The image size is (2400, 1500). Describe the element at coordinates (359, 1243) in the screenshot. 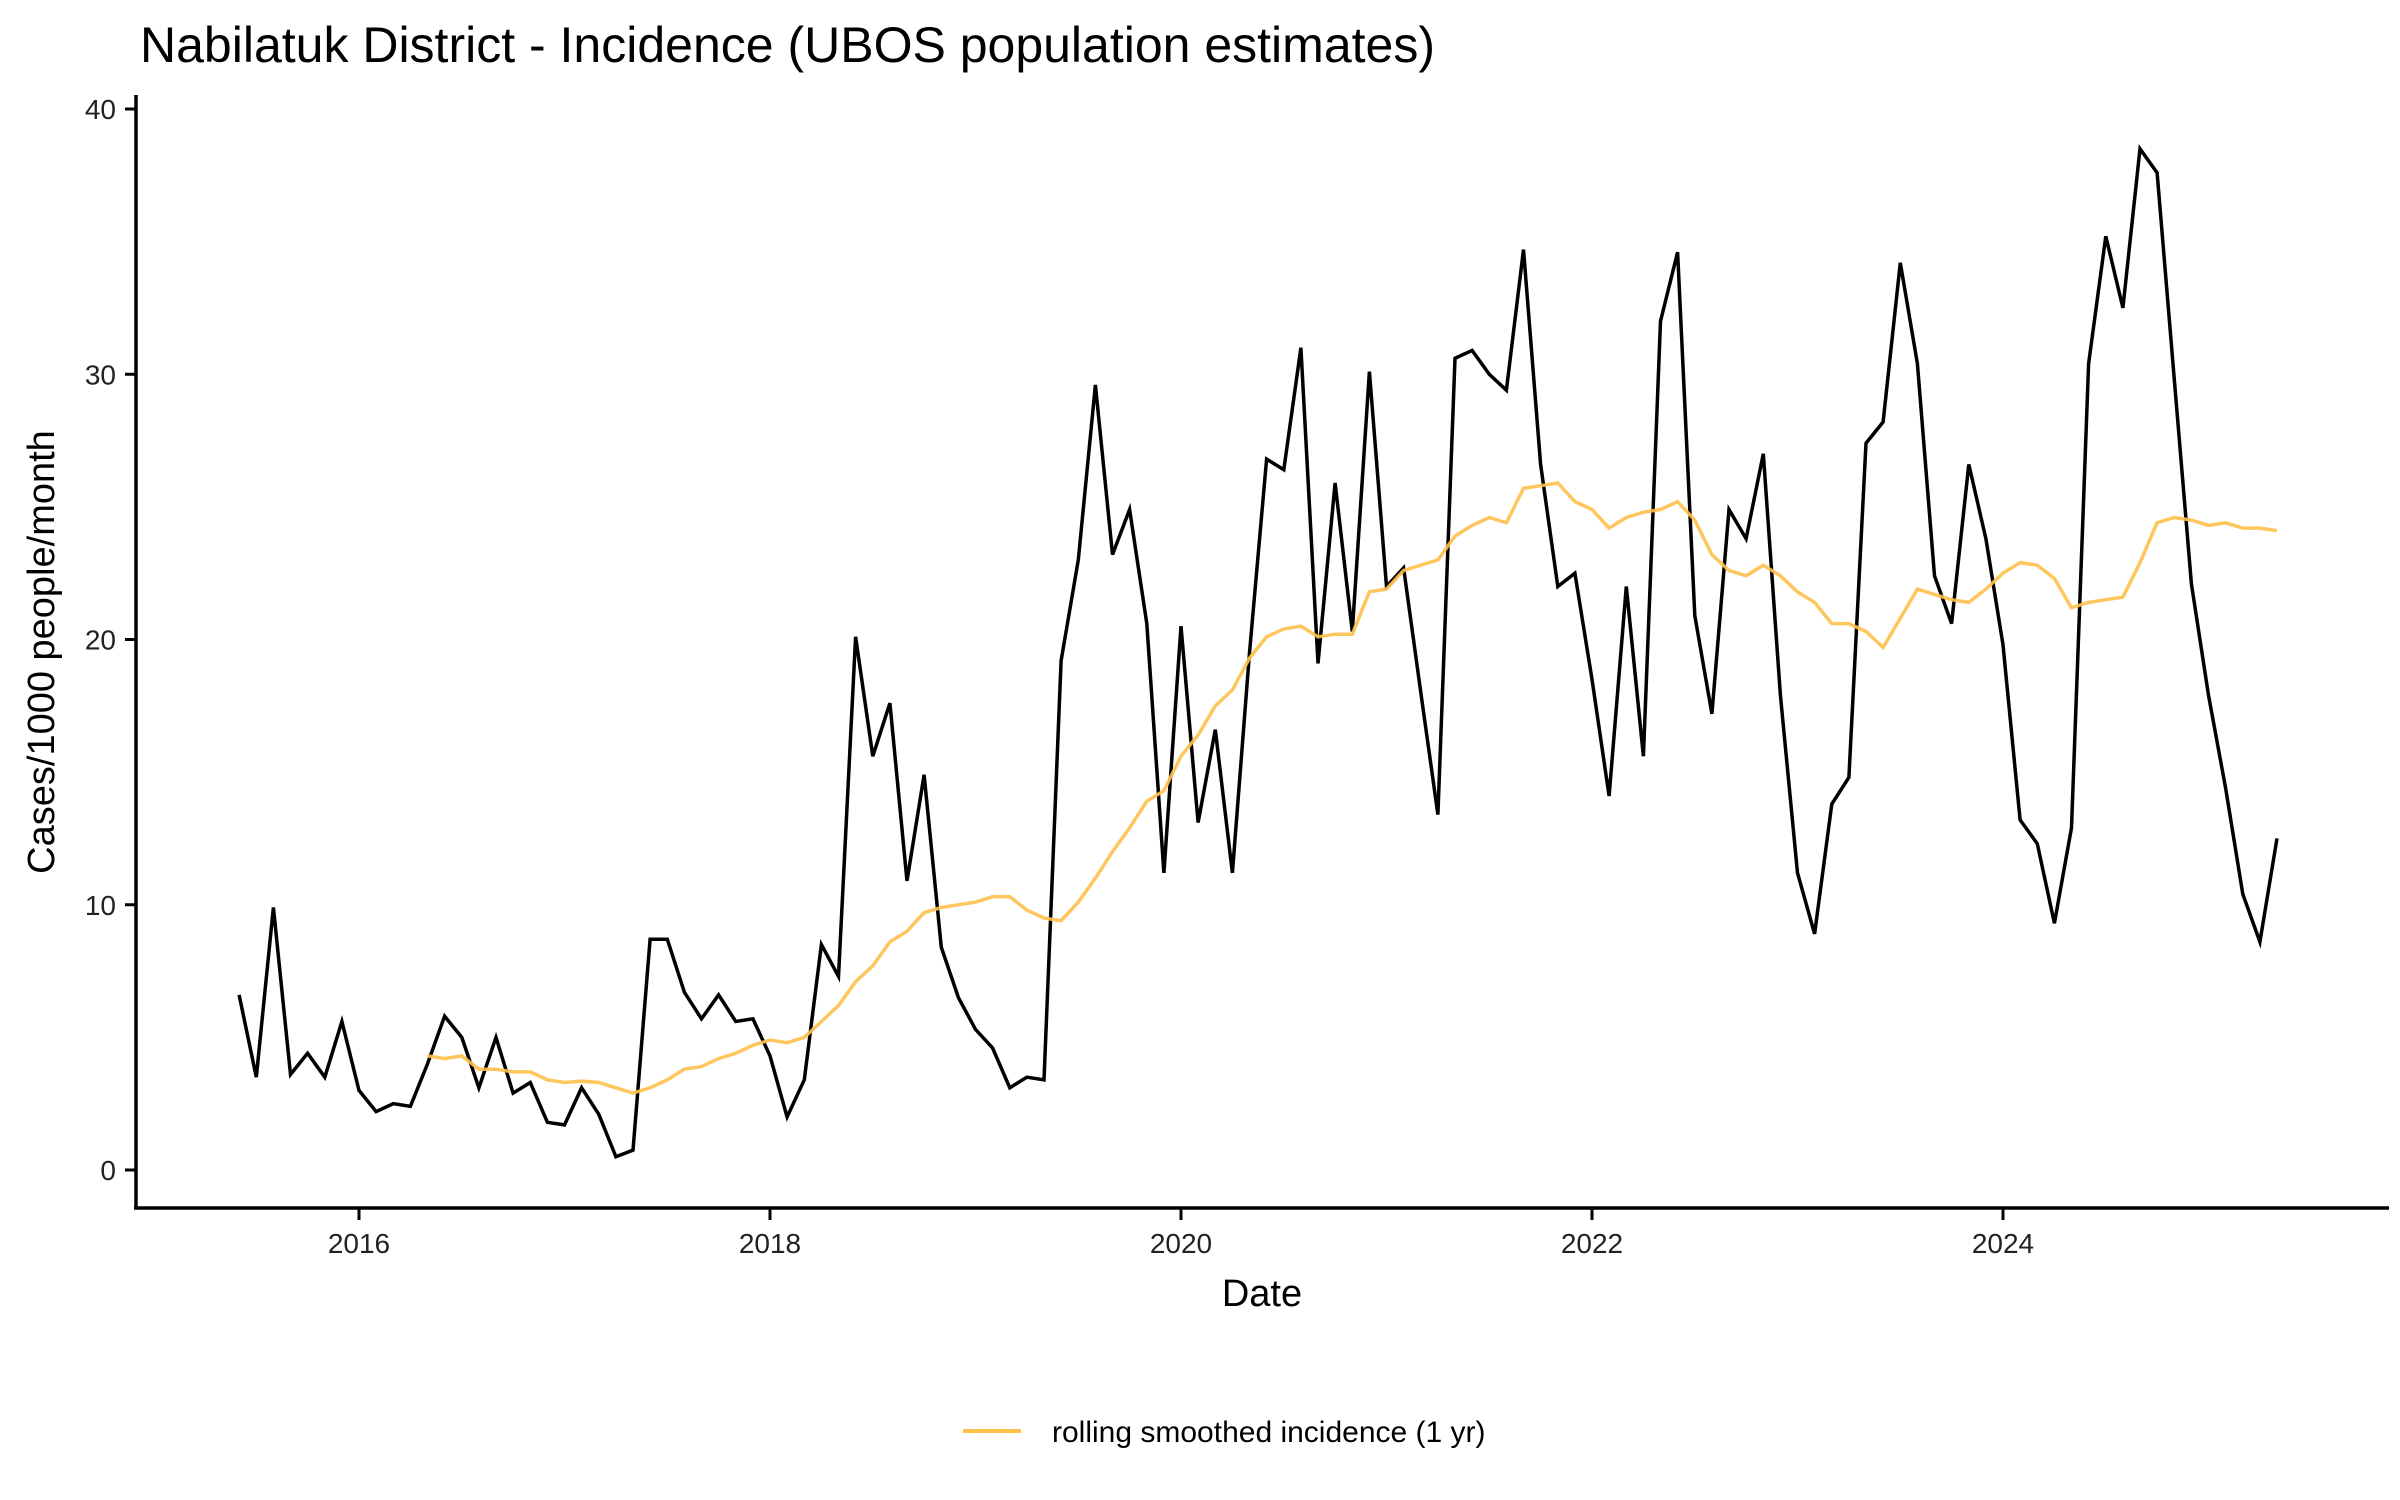

I see `x-tick-label: 2016` at that location.